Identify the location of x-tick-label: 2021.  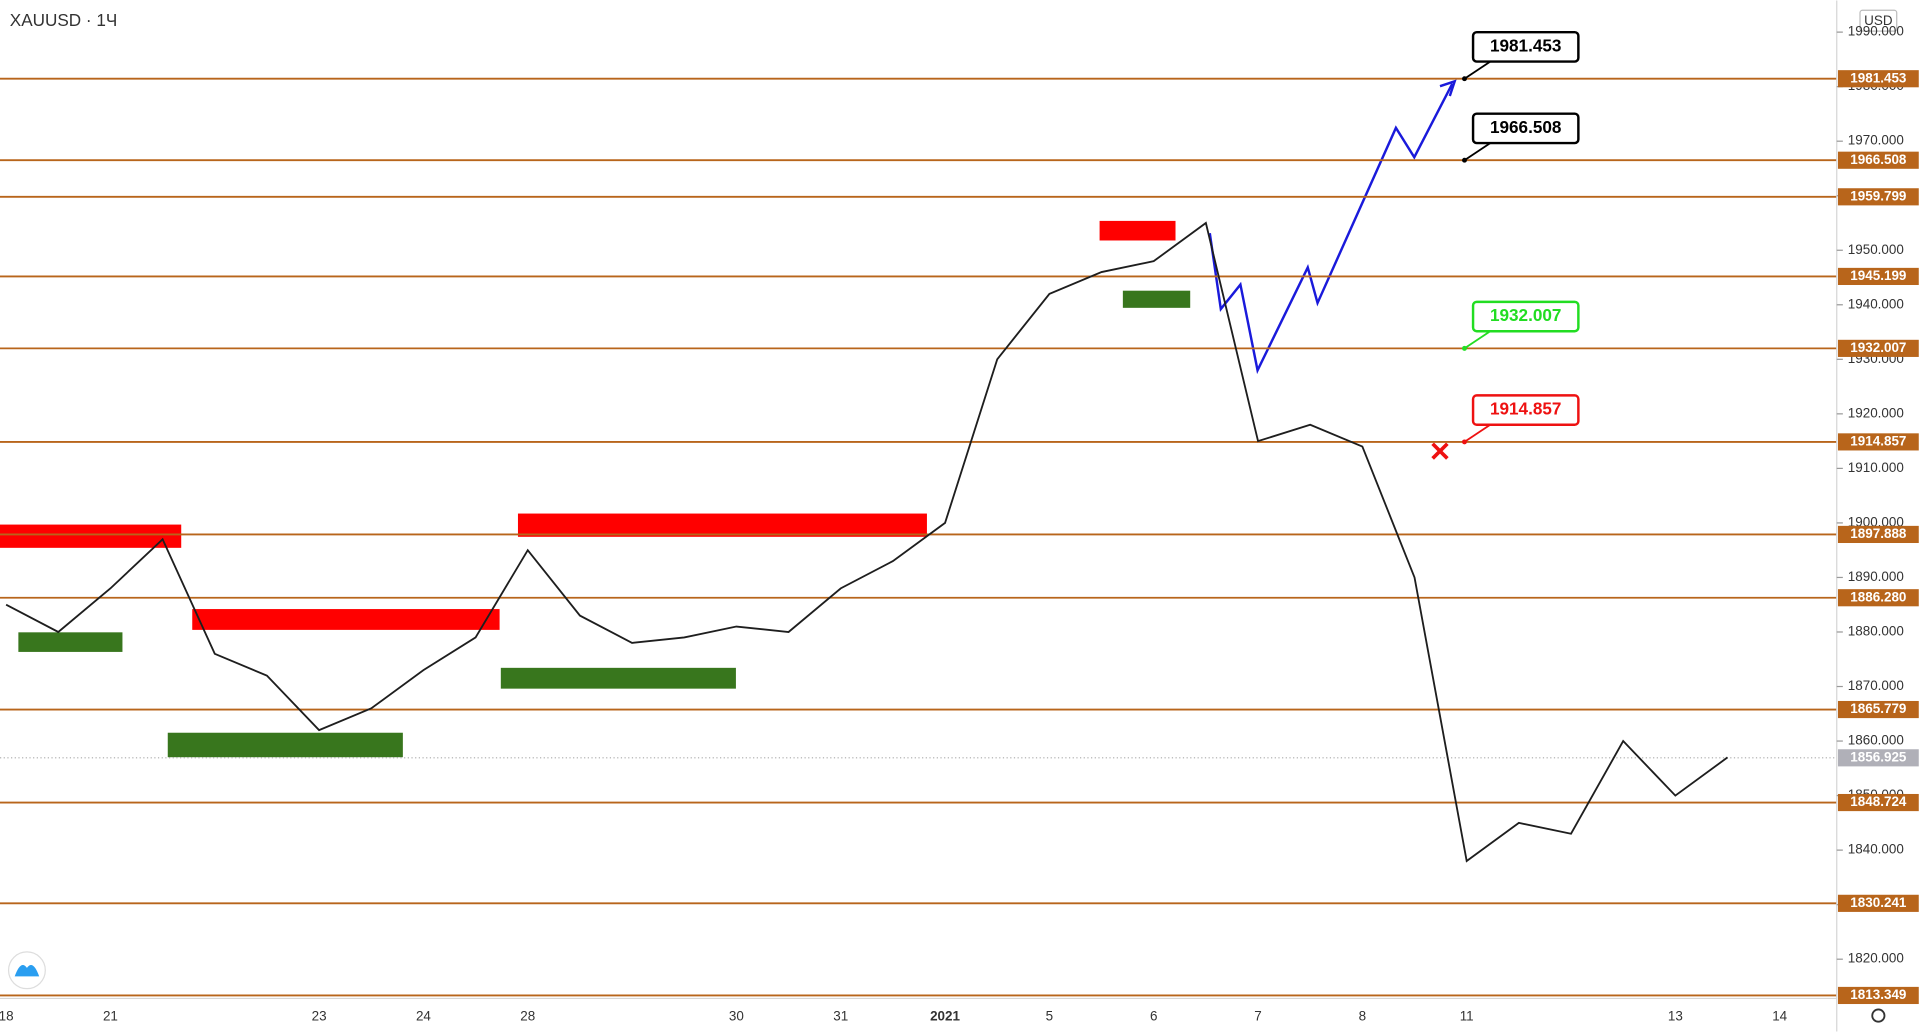
(945, 1015).